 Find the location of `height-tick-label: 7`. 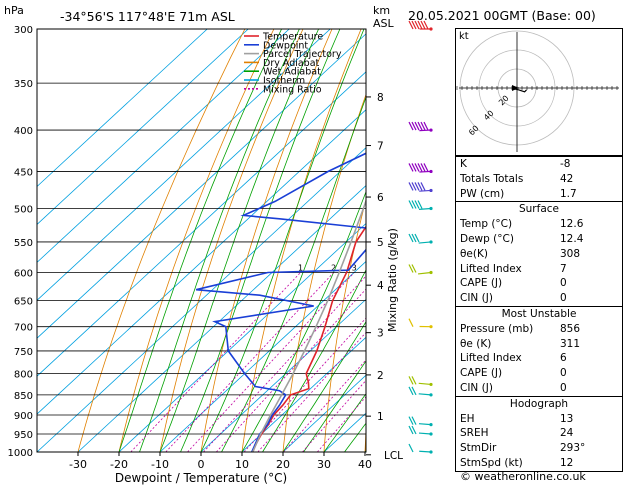

height-tick-label: 7 is located at coordinates (380, 147).